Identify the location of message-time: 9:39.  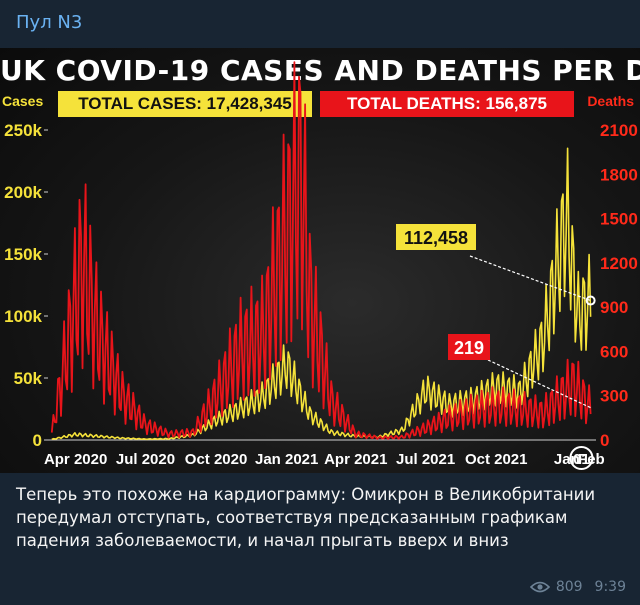
(610, 587).